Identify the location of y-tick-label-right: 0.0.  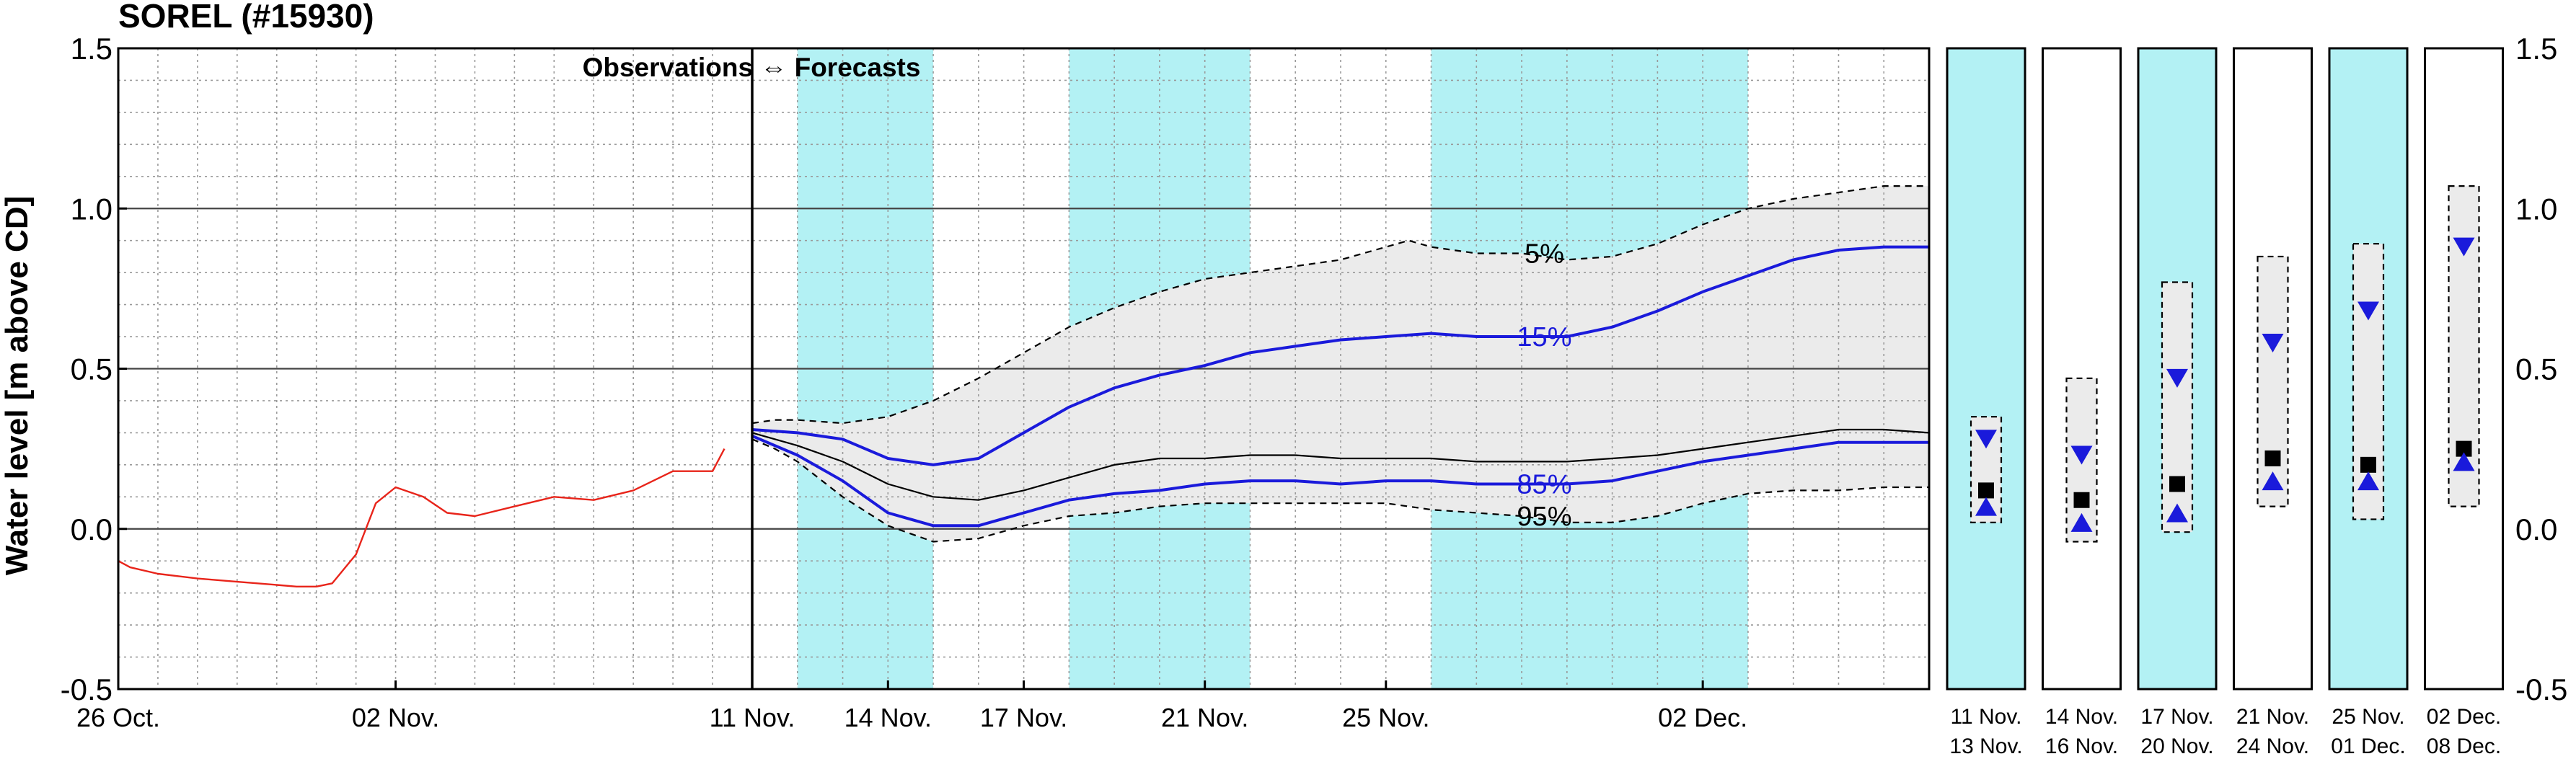
(2536, 529).